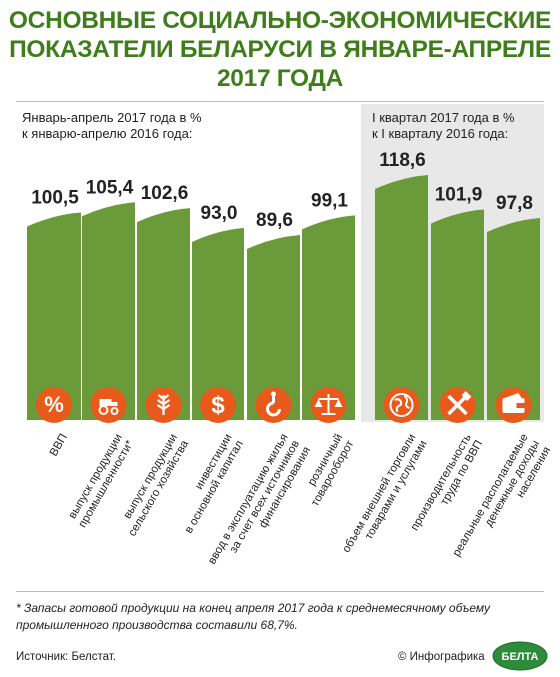 The width and height of the screenshot is (560, 677). What do you see at coordinates (163, 404) in the screenshot?
I see `wheat-icon-glyph` at bounding box center [163, 404].